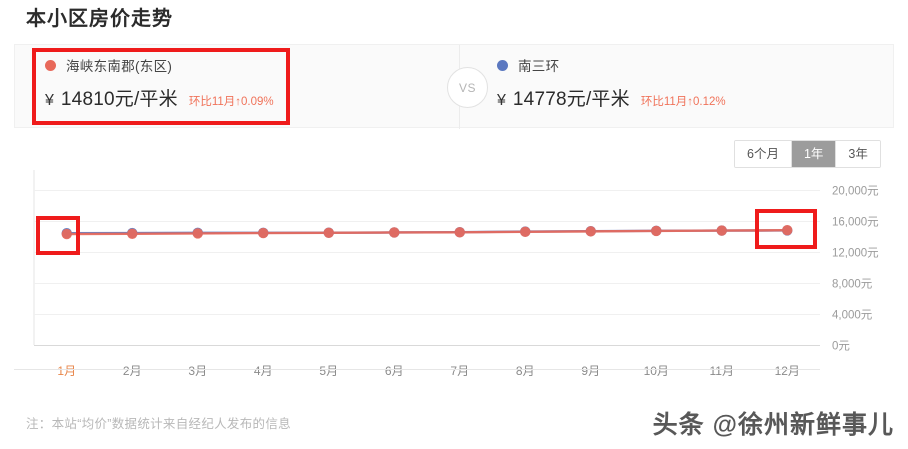 The width and height of the screenshot is (908, 449). Describe the element at coordinates (722, 371) in the screenshot. I see `svg-text: 11月` at that location.